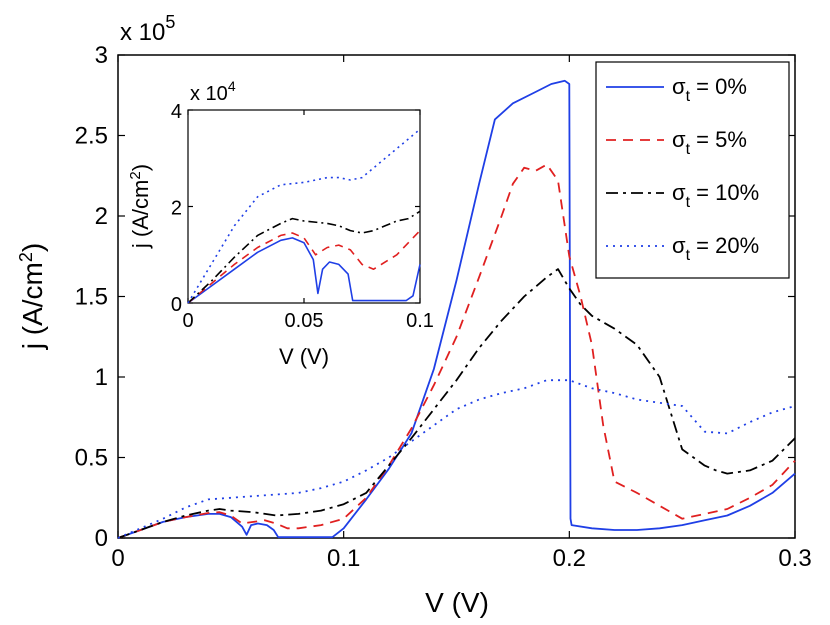 The width and height of the screenshot is (830, 625). What do you see at coordinates (682, 169) in the screenshot?
I see `legend-entries: σt = 0%σt = 5%σt = 10%σt = 20%` at bounding box center [682, 169].